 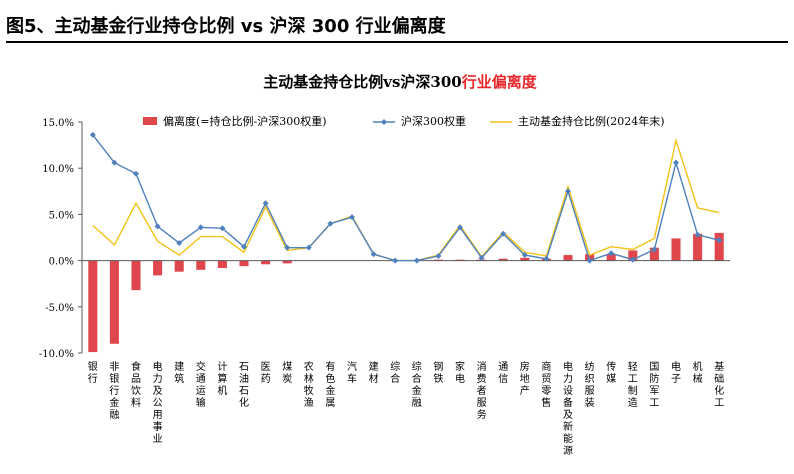 I want to click on y-tick-label: -5.0%, so click(x=59, y=308).